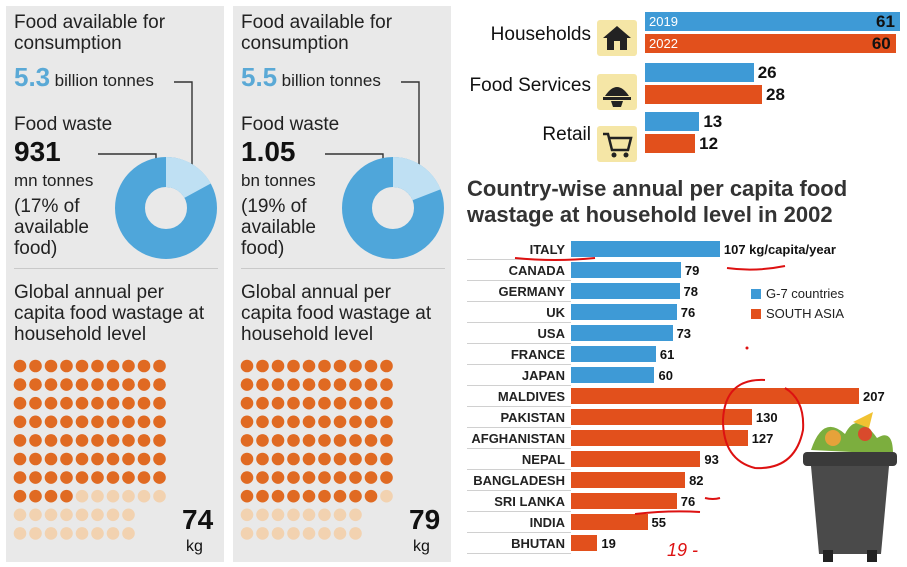 The width and height of the screenshot is (907, 567). I want to click on country-value: 78, so click(690, 291).